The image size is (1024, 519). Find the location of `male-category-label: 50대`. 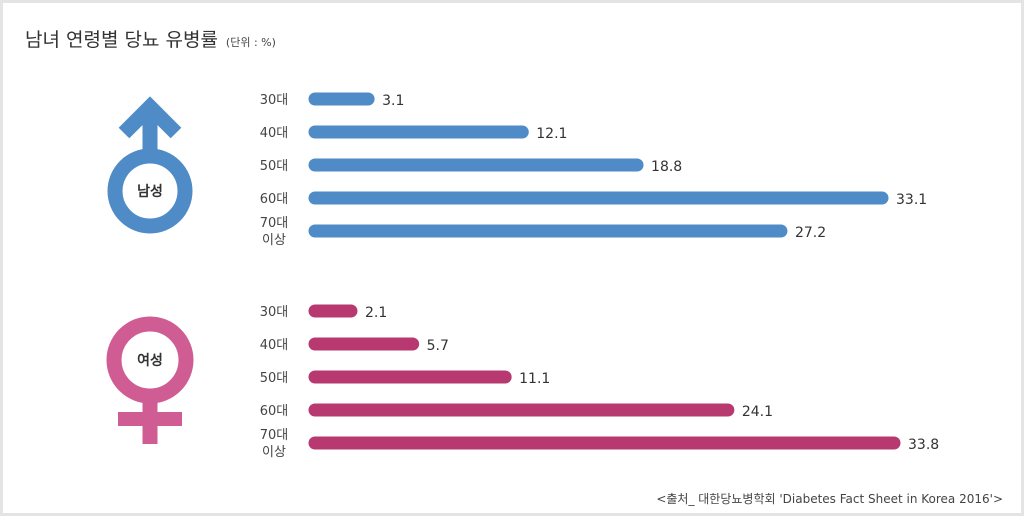

male-category-label: 50대 is located at coordinates (274, 166).